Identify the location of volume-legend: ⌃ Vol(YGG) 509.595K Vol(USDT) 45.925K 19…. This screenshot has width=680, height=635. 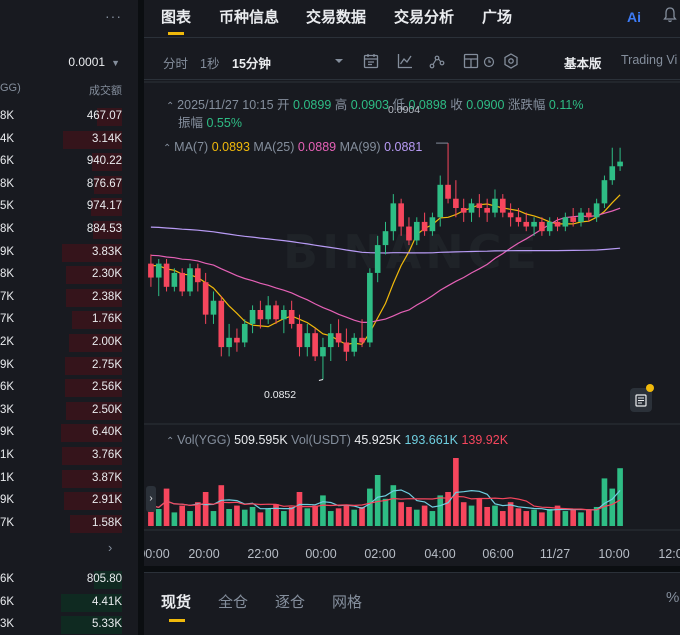
(337, 440).